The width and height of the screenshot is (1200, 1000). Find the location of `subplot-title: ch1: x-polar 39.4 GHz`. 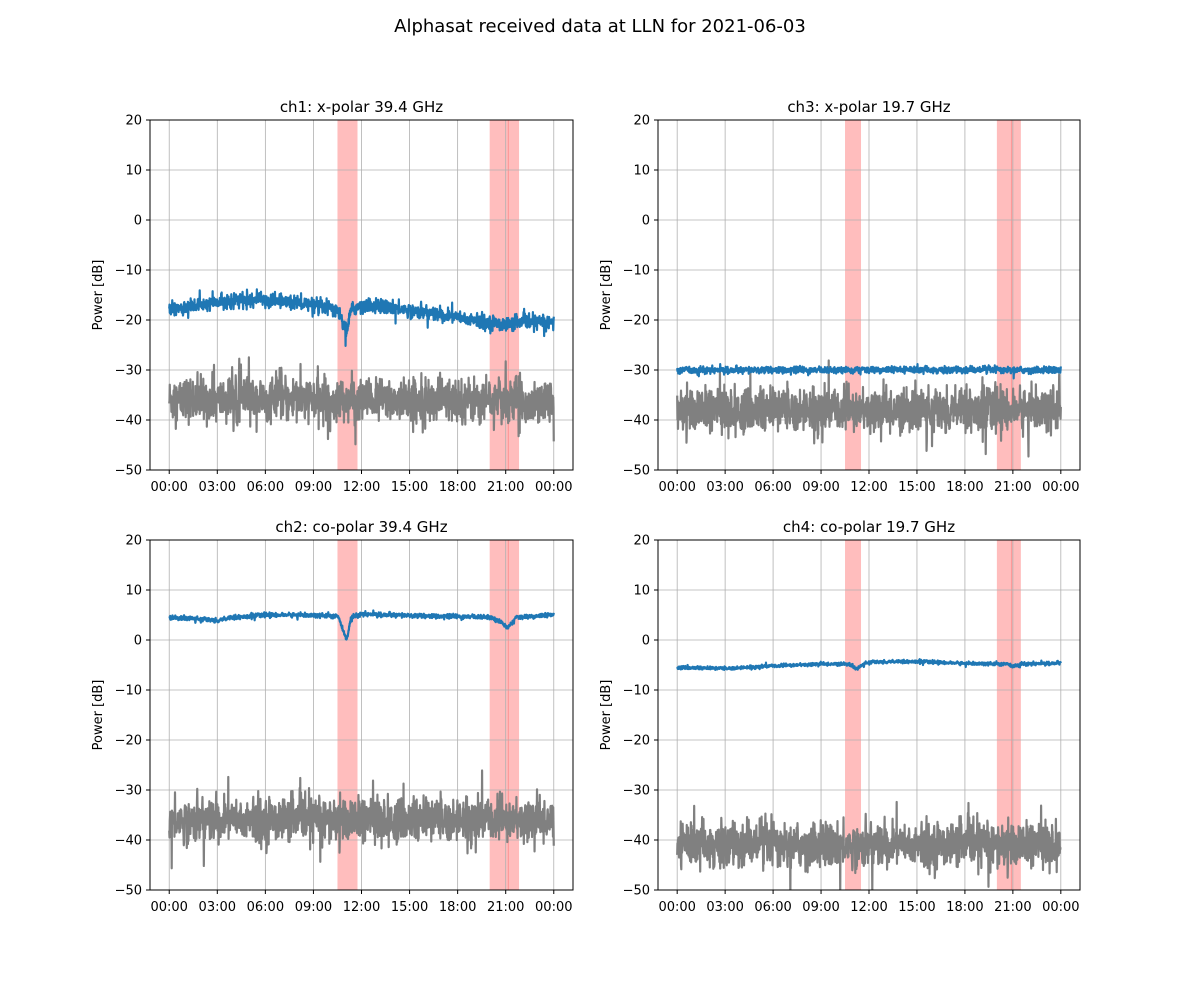

subplot-title: ch1: x-polar 39.4 GHz is located at coordinates (361, 107).